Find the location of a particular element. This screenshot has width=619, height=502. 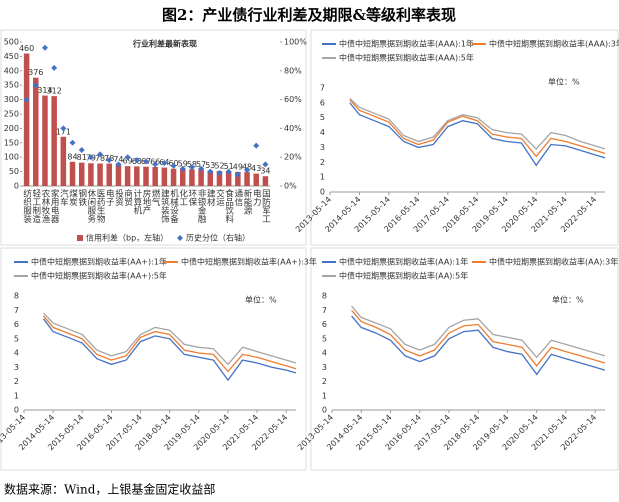

x-tick-label: 国防军工 is located at coordinates (265, 206).